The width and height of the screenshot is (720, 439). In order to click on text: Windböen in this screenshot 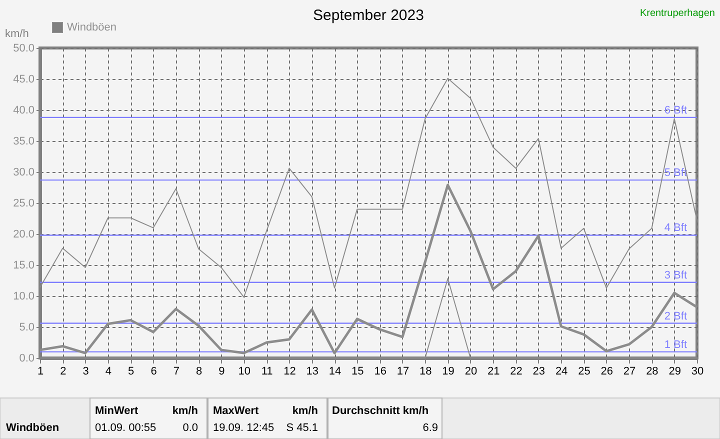, I will do `click(33, 428)`.